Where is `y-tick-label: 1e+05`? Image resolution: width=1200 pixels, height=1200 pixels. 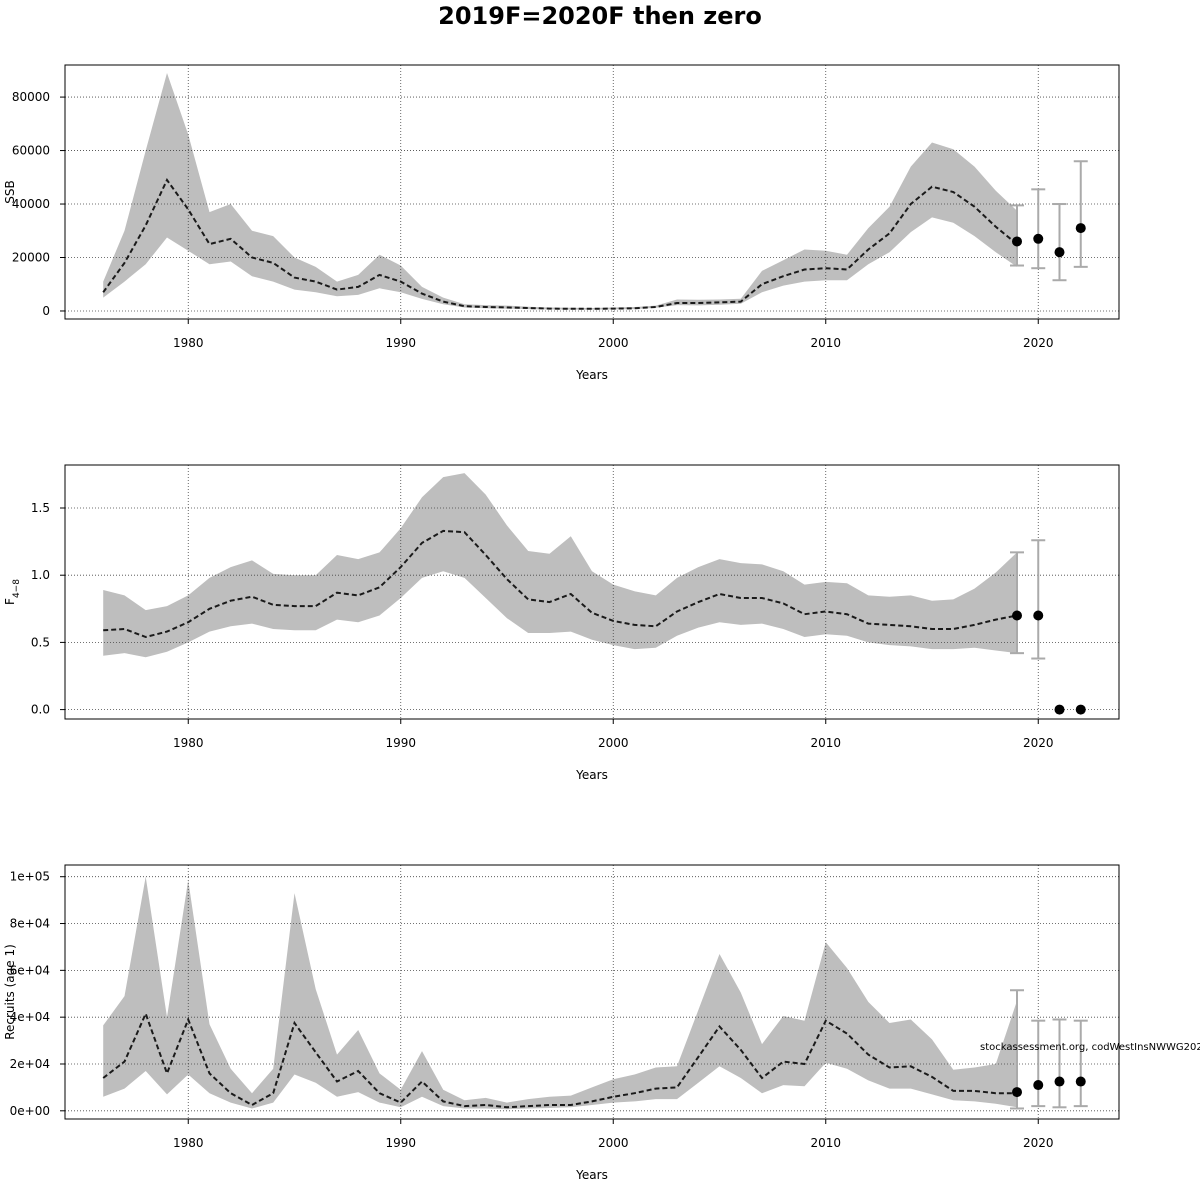 y-tick-label: 1e+05 is located at coordinates (30, 877).